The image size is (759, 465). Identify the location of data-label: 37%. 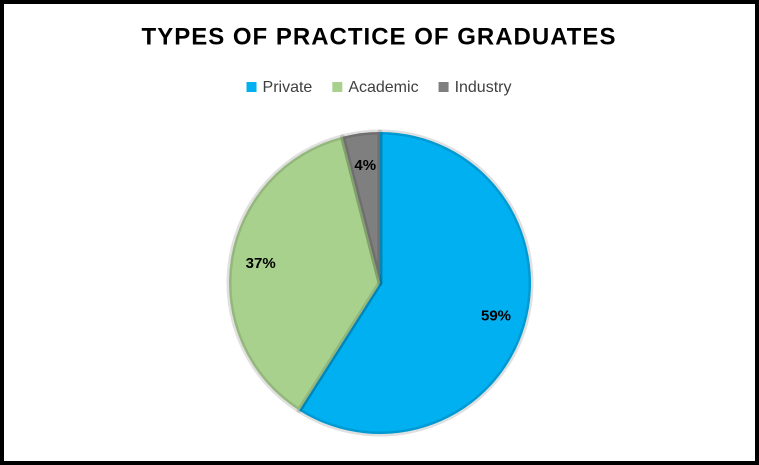
(261, 263).